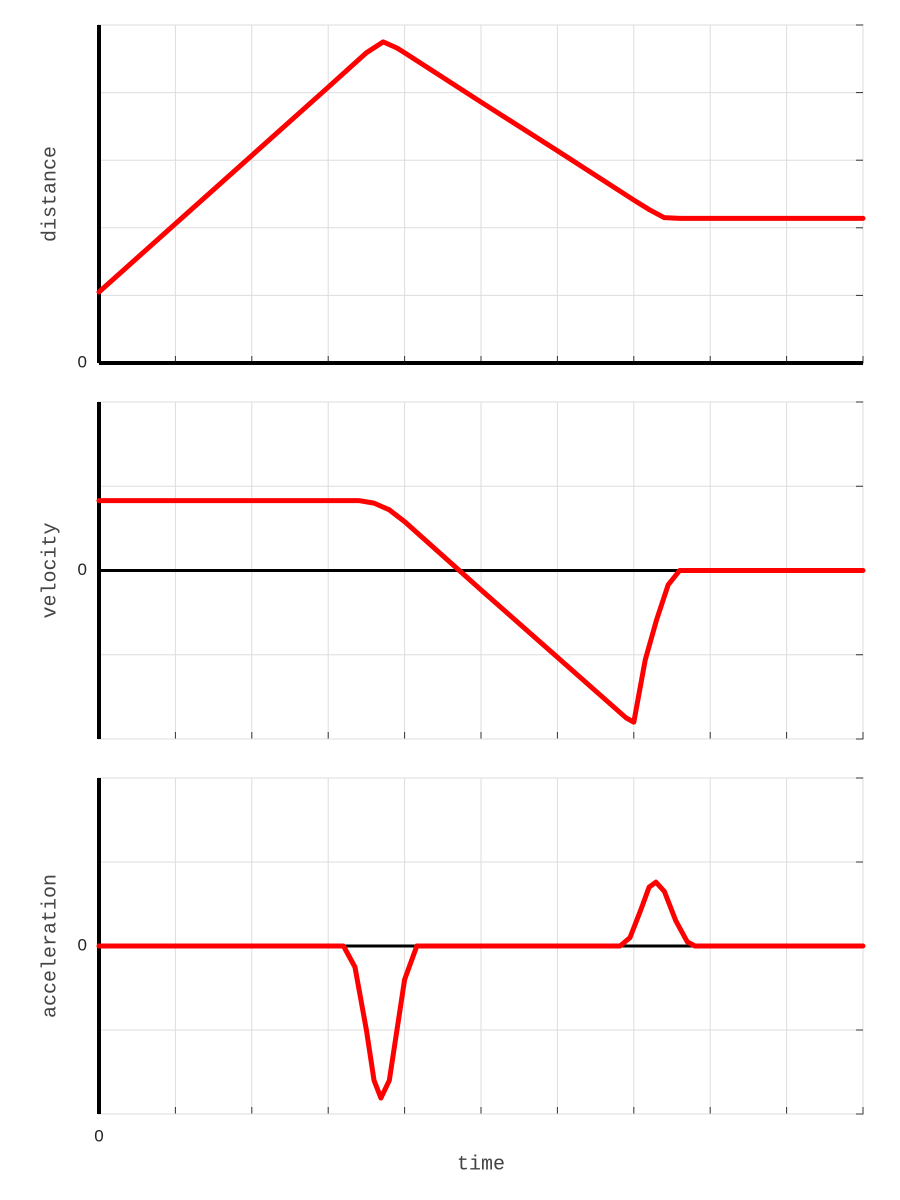  What do you see at coordinates (98, 1135) in the screenshot?
I see `x-tick-label: 0` at bounding box center [98, 1135].